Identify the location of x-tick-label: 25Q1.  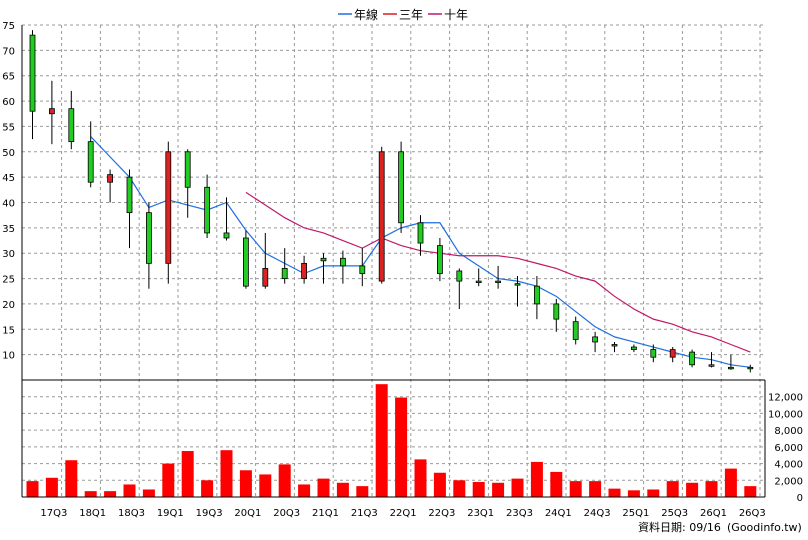
(635, 513).